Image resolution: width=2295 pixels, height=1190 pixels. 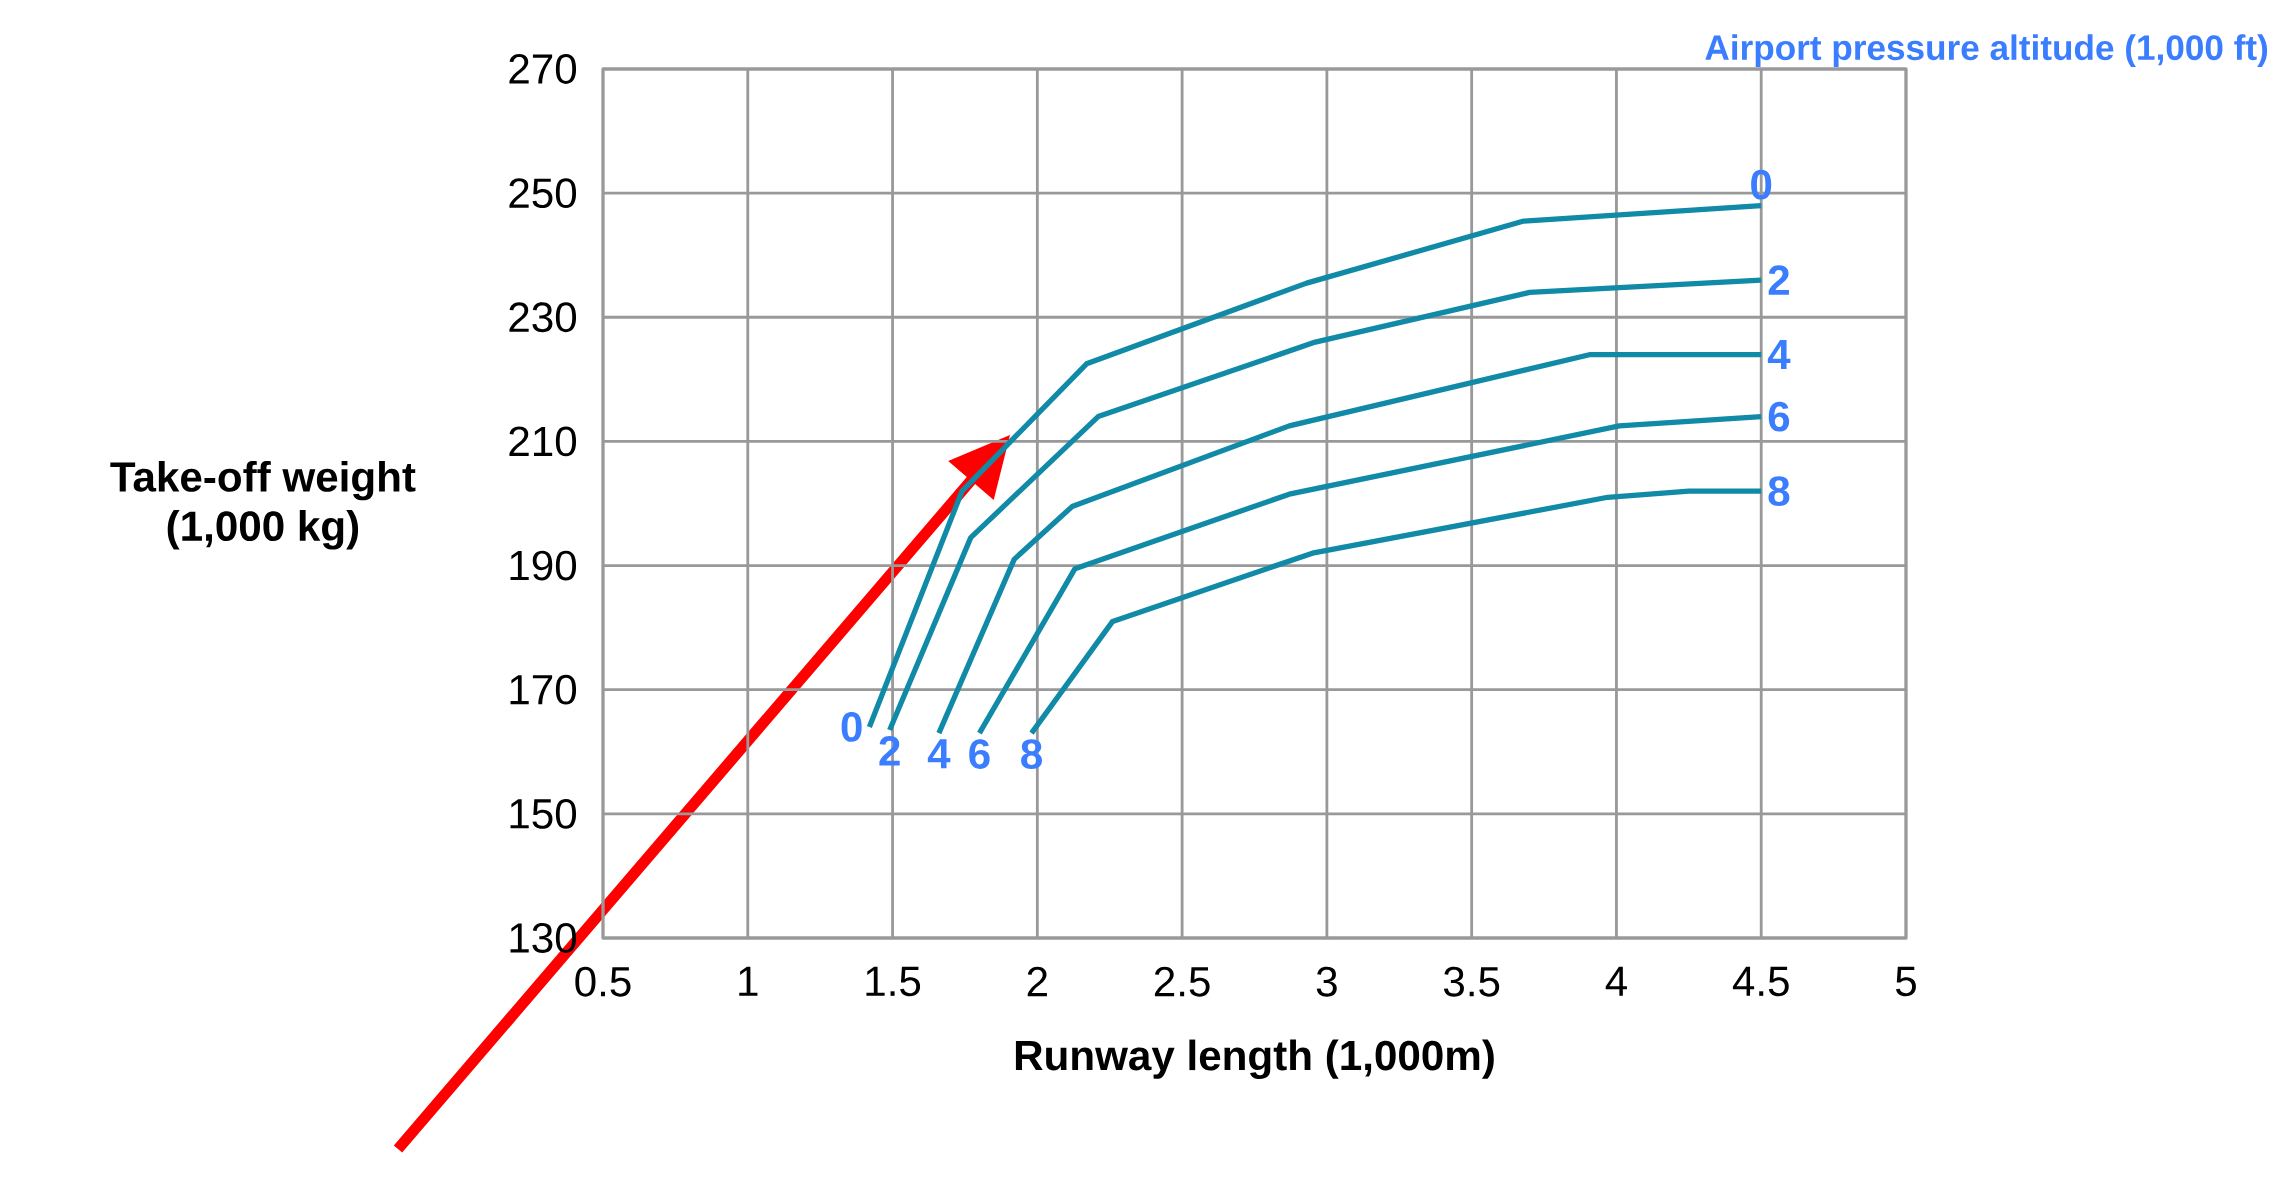 I want to click on y-tick-label: 150, so click(x=543, y=813).